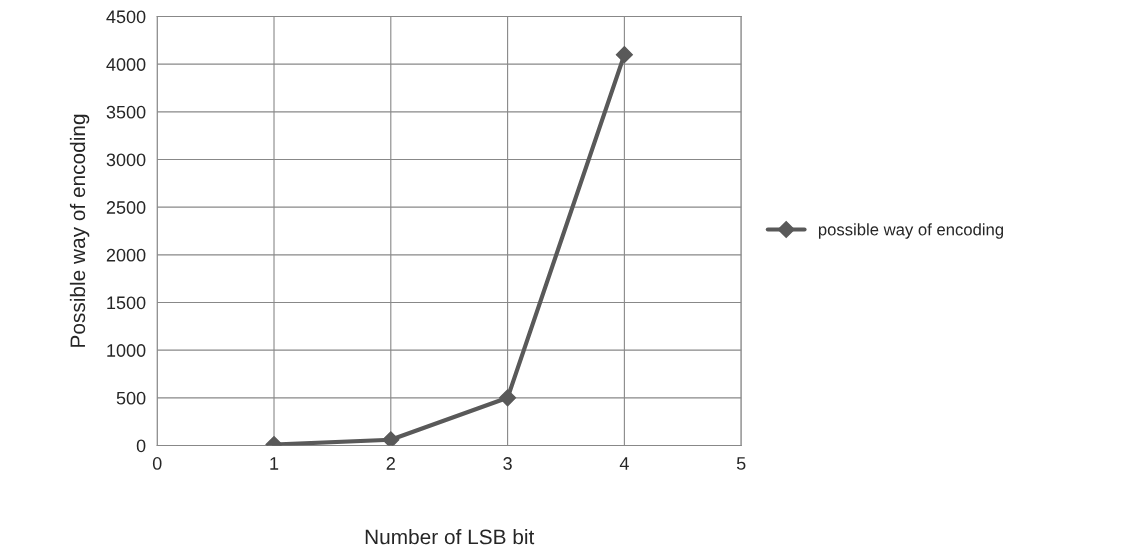  What do you see at coordinates (126, 160) in the screenshot?
I see `y-tick-label: 3000` at bounding box center [126, 160].